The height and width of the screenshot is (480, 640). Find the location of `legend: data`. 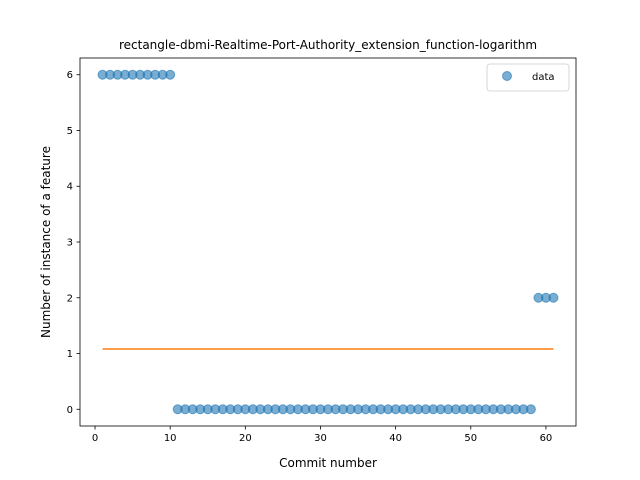

legend: data is located at coordinates (528, 77).